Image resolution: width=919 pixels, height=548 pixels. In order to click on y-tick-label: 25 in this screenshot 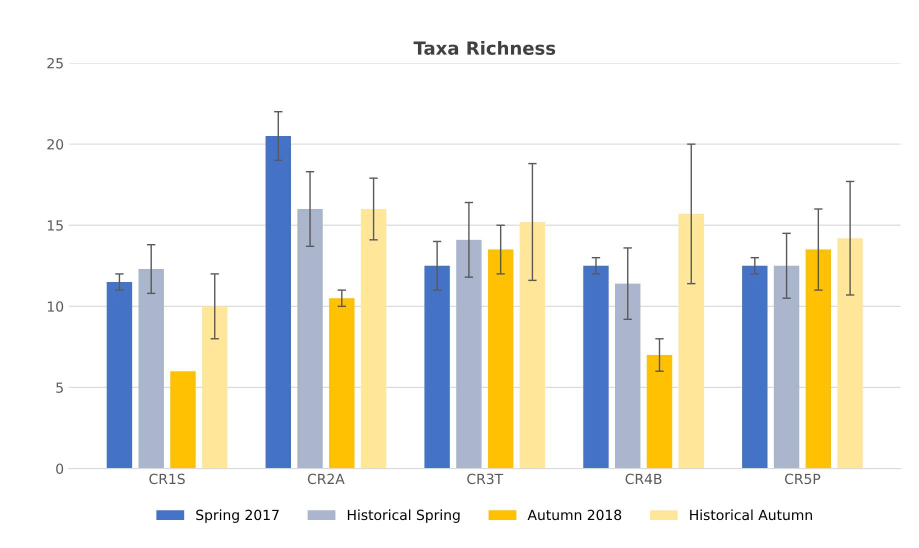, I will do `click(55, 63)`.